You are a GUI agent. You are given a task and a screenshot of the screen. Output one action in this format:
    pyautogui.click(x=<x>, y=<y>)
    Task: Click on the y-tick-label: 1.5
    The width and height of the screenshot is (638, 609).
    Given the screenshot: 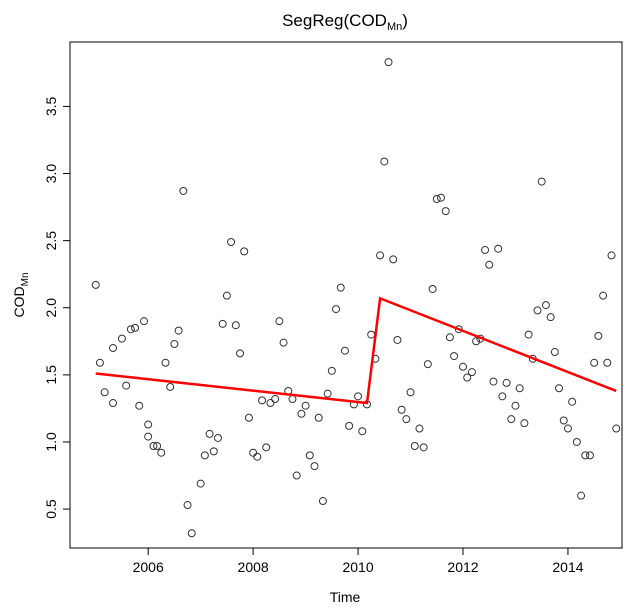 What is the action you would take?
    pyautogui.click(x=51, y=375)
    